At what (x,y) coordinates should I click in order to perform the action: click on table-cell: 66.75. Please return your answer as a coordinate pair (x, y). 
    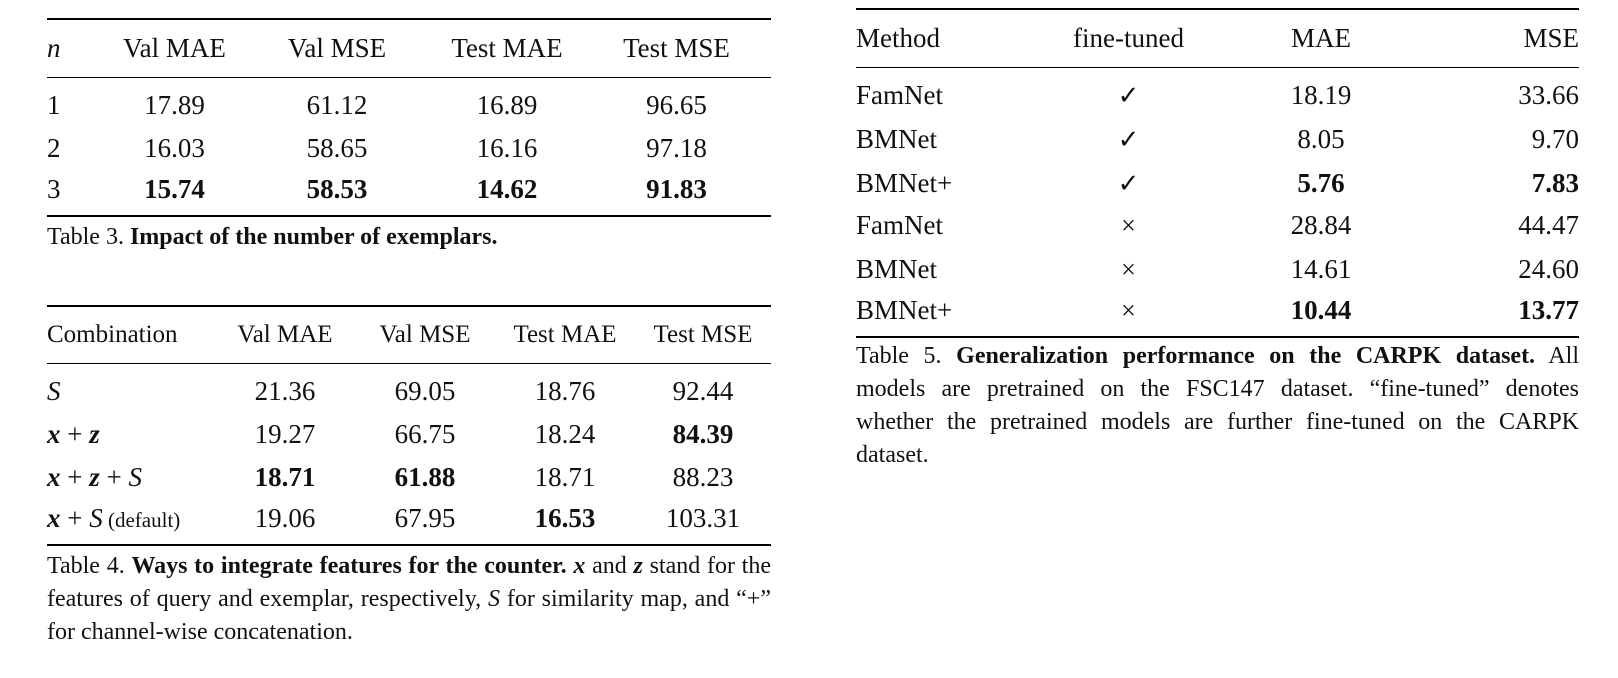
    Looking at the image, I should click on (425, 434).